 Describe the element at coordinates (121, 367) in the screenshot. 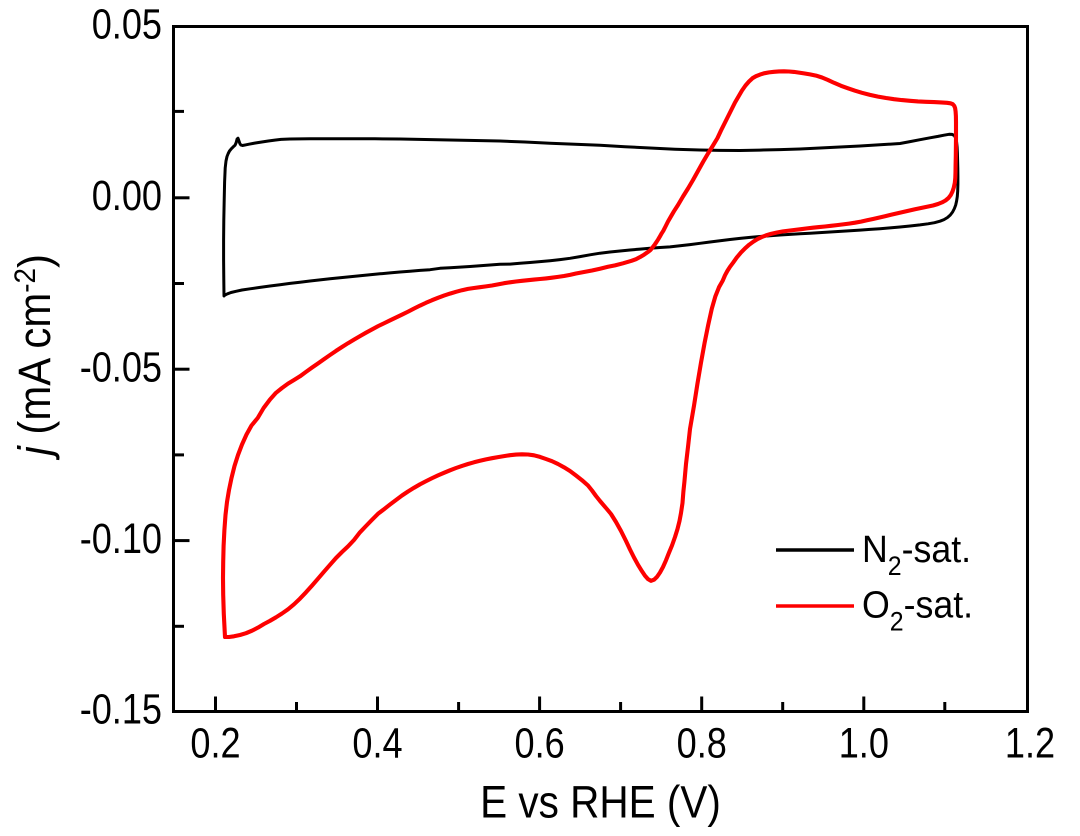

I see `svg-text: -0.05` at that location.